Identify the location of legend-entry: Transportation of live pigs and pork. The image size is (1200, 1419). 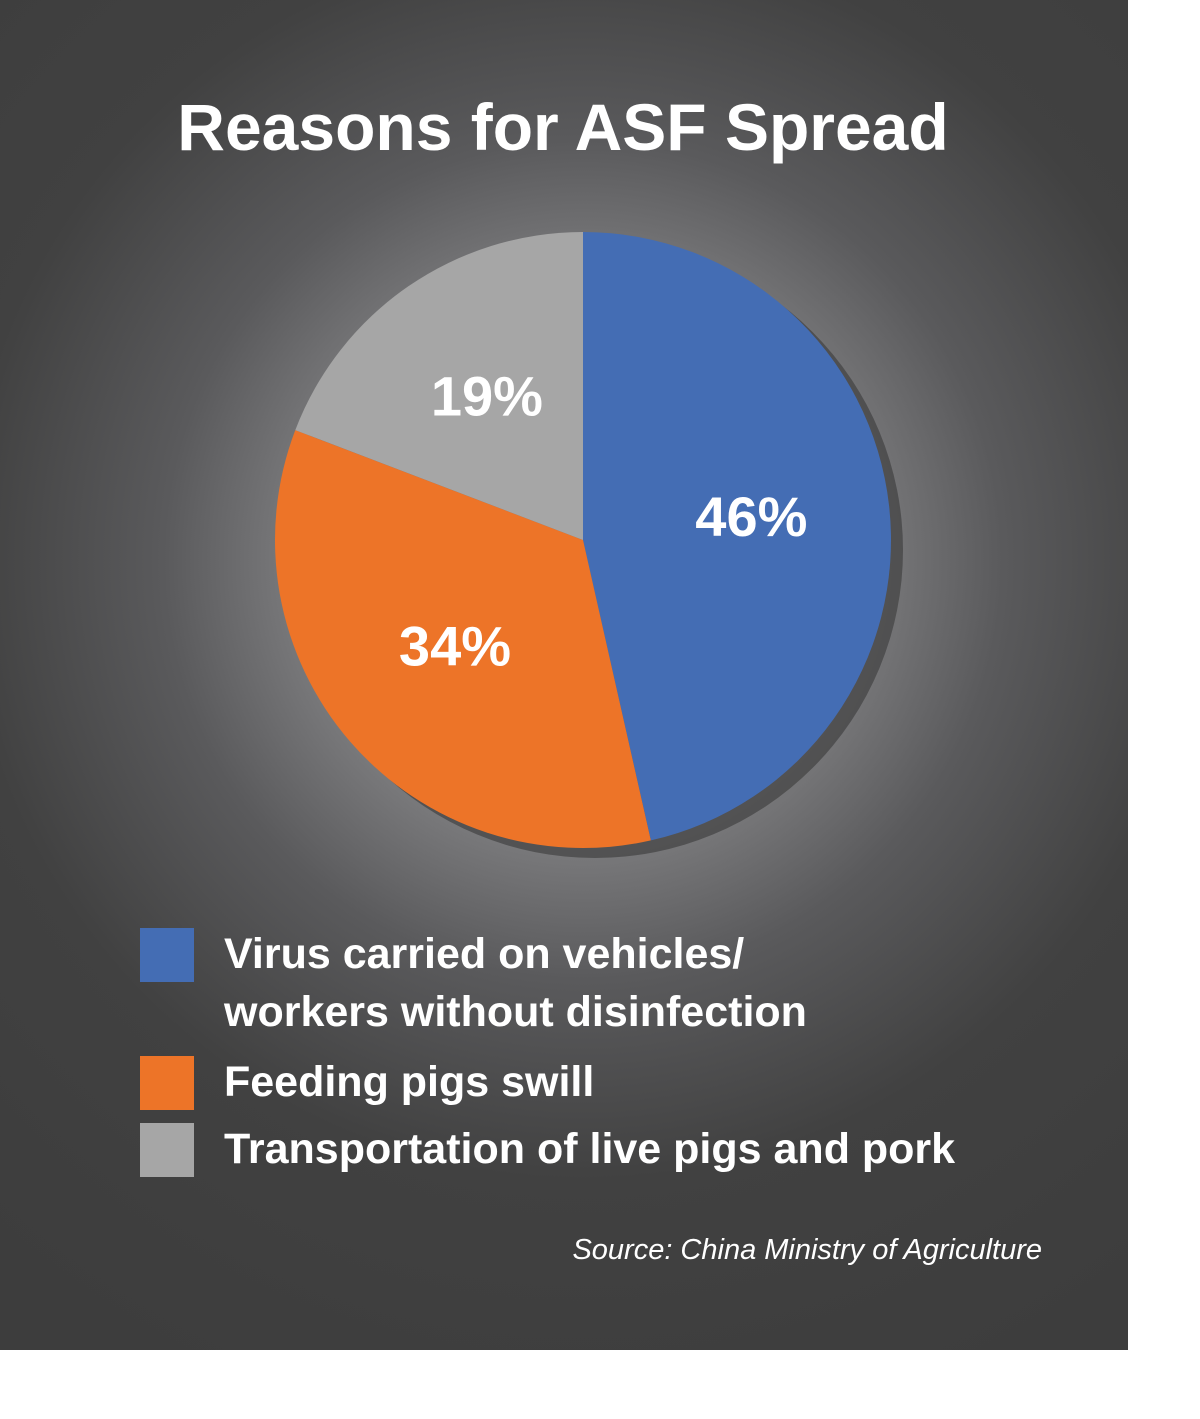
(547, 1150).